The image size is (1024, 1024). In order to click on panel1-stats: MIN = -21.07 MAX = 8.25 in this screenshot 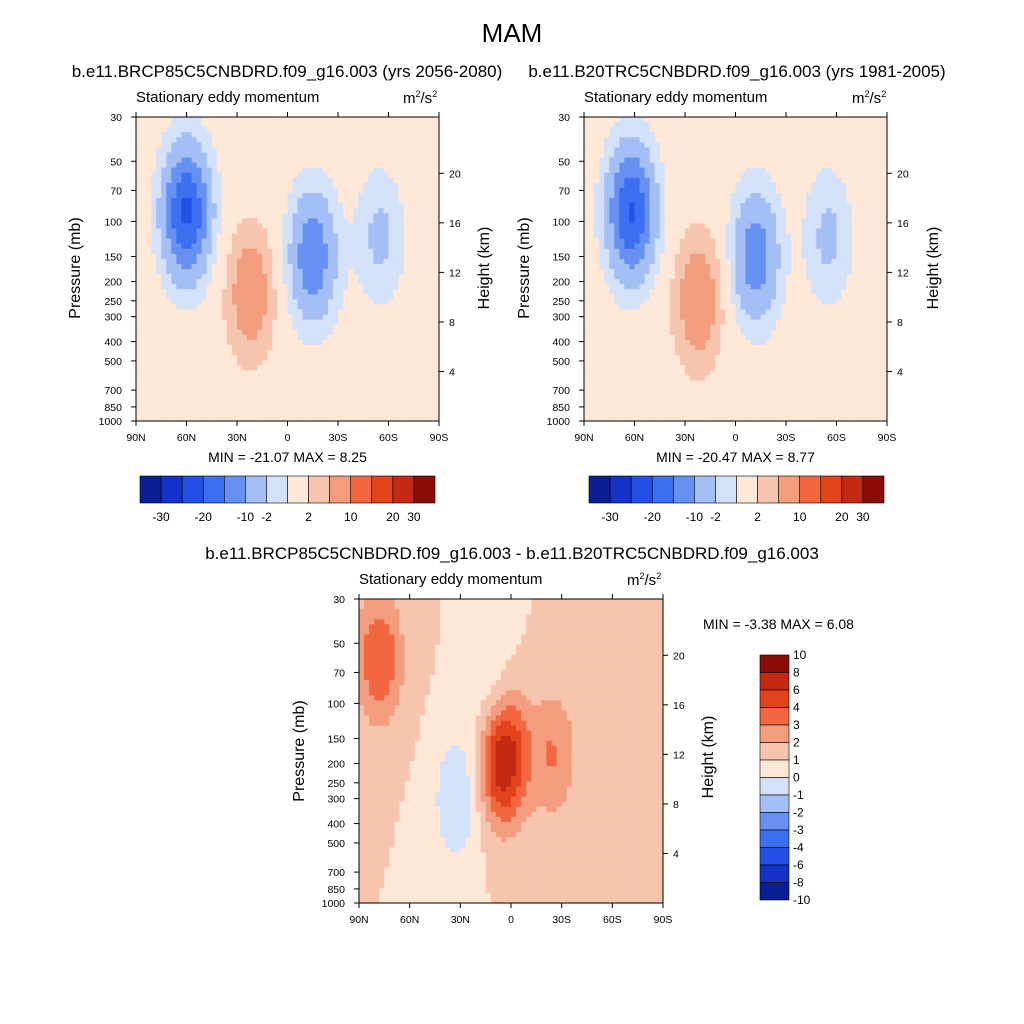, I will do `click(287, 457)`.